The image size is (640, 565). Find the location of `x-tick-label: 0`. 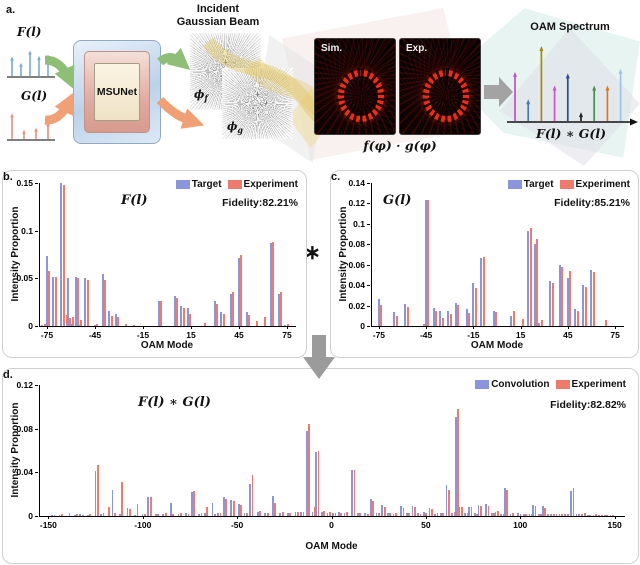

x-tick-label: 0 is located at coordinates (331, 525).